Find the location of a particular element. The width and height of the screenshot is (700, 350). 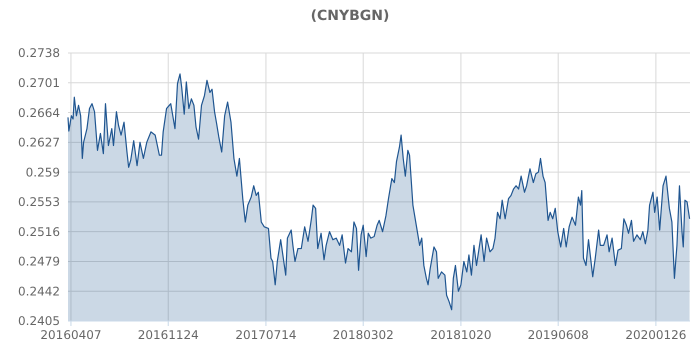

x-tick-label: 20161124 is located at coordinates (168, 335).